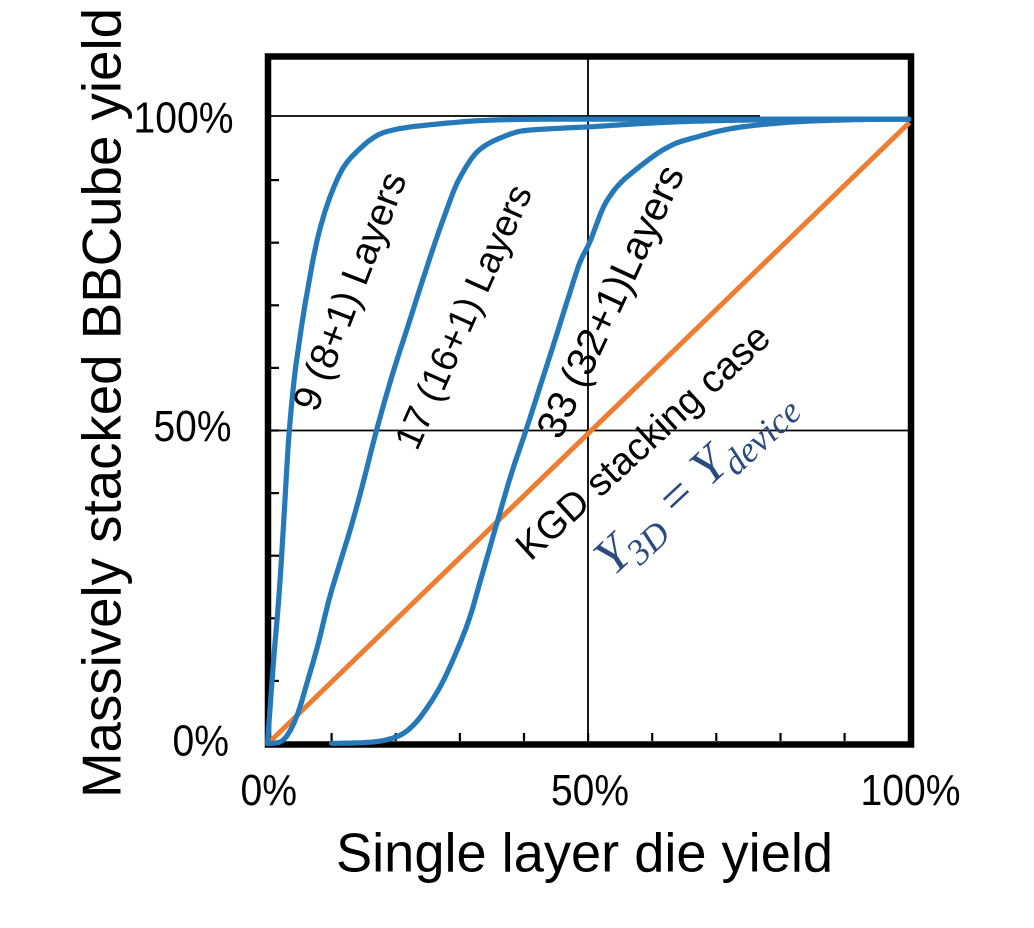 The height and width of the screenshot is (928, 1034). I want to click on svg-text: Massively stacked BBCube yield, so click(102, 403).